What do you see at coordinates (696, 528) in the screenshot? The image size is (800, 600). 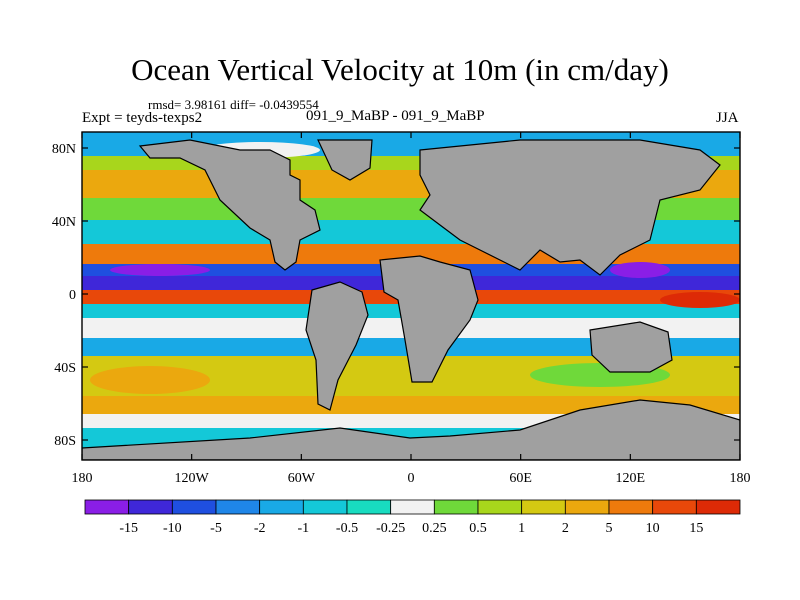 I see `colorbar-label: 15` at bounding box center [696, 528].